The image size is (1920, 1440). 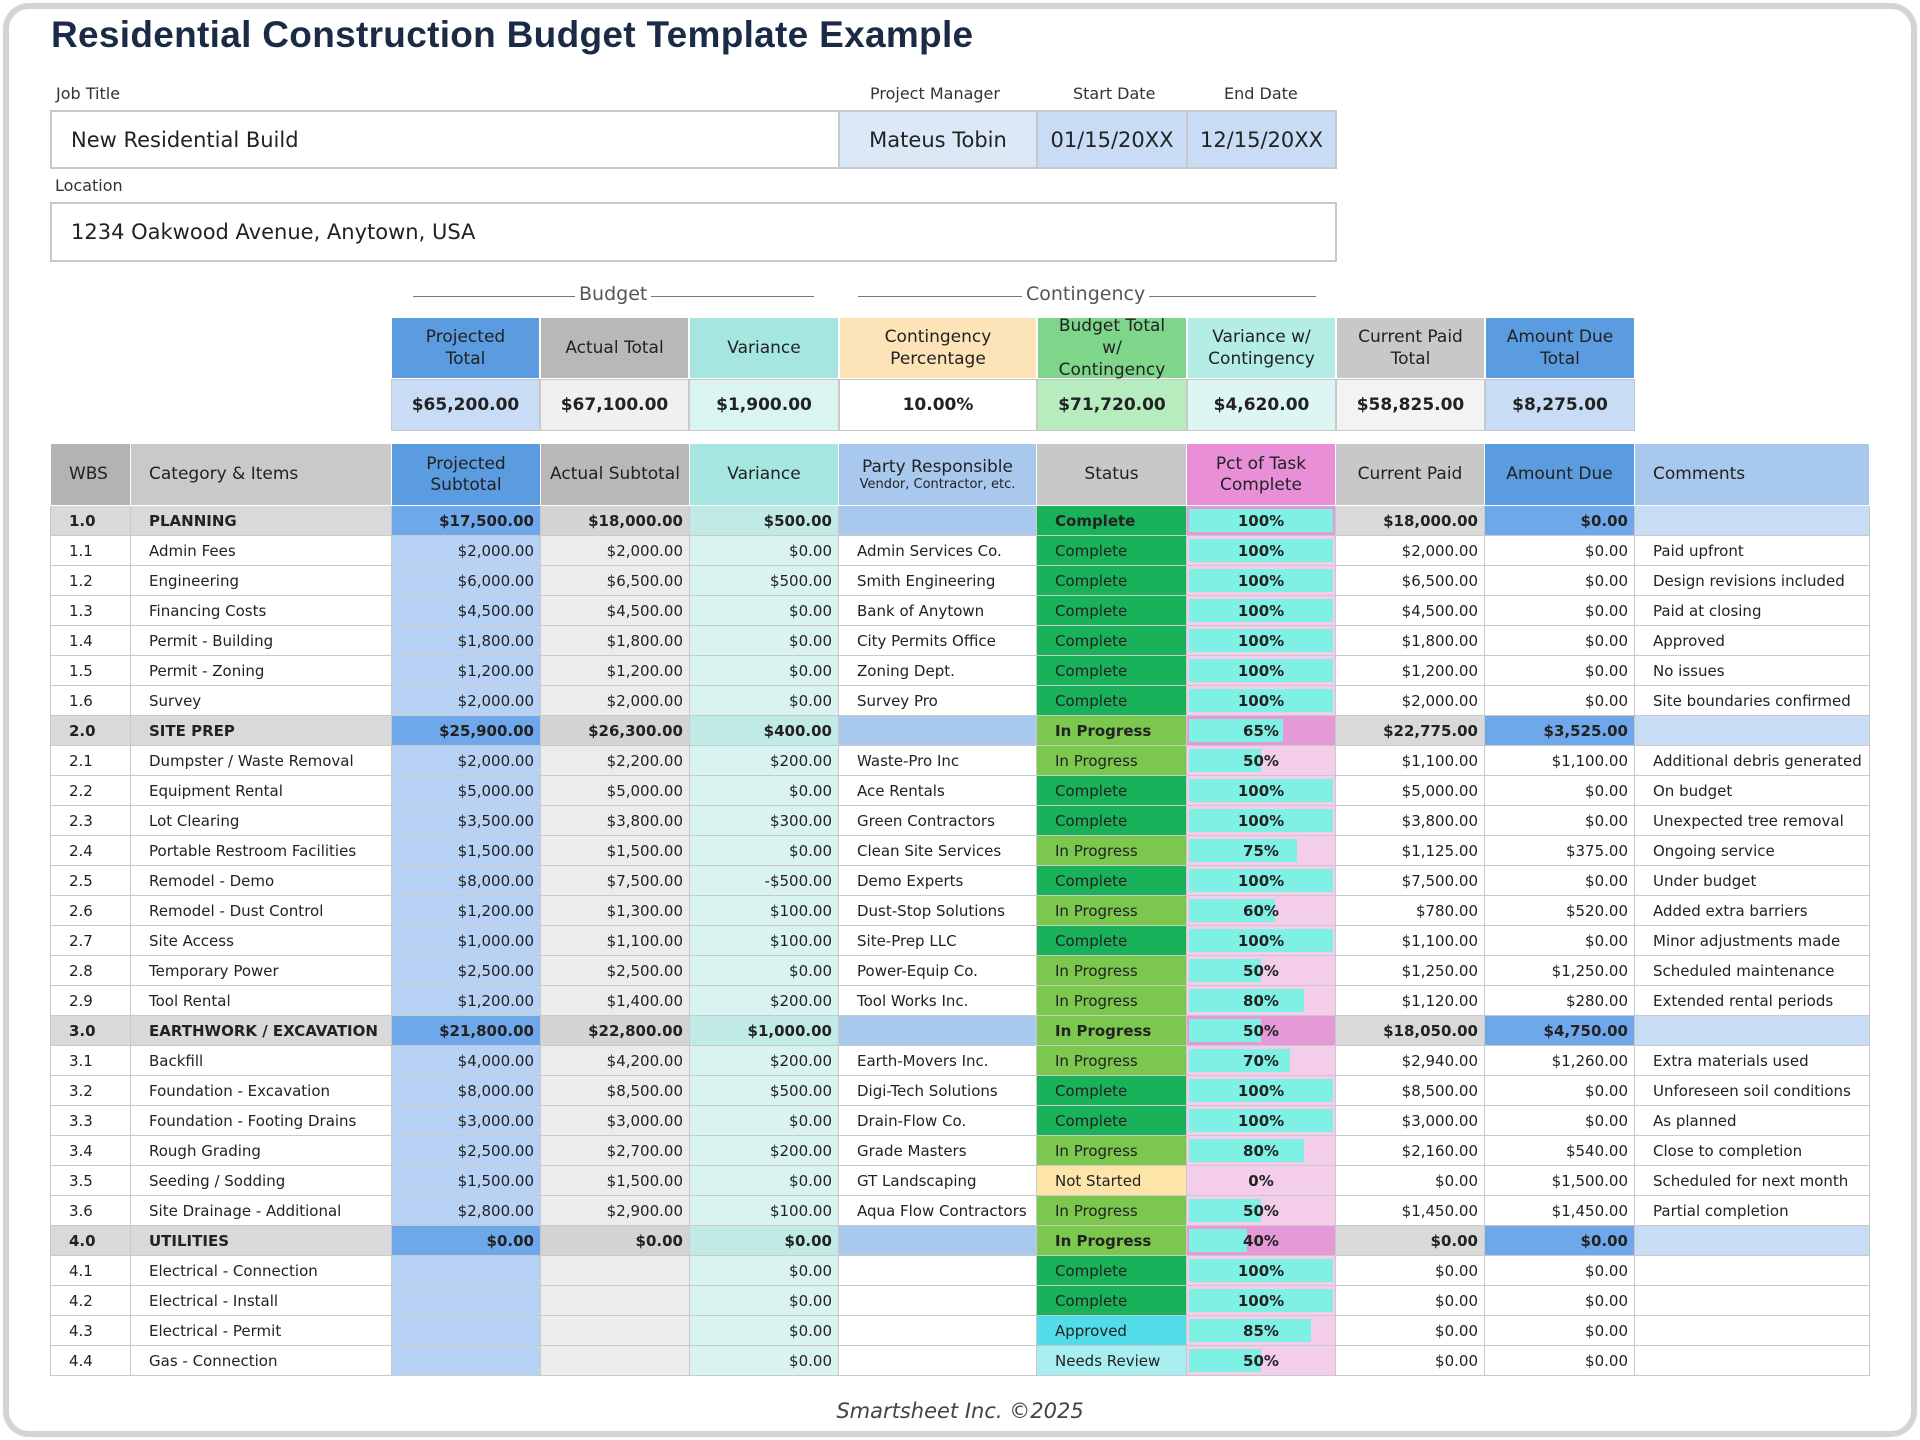 I want to click on cell: $1,120.00, so click(x=1410, y=1000).